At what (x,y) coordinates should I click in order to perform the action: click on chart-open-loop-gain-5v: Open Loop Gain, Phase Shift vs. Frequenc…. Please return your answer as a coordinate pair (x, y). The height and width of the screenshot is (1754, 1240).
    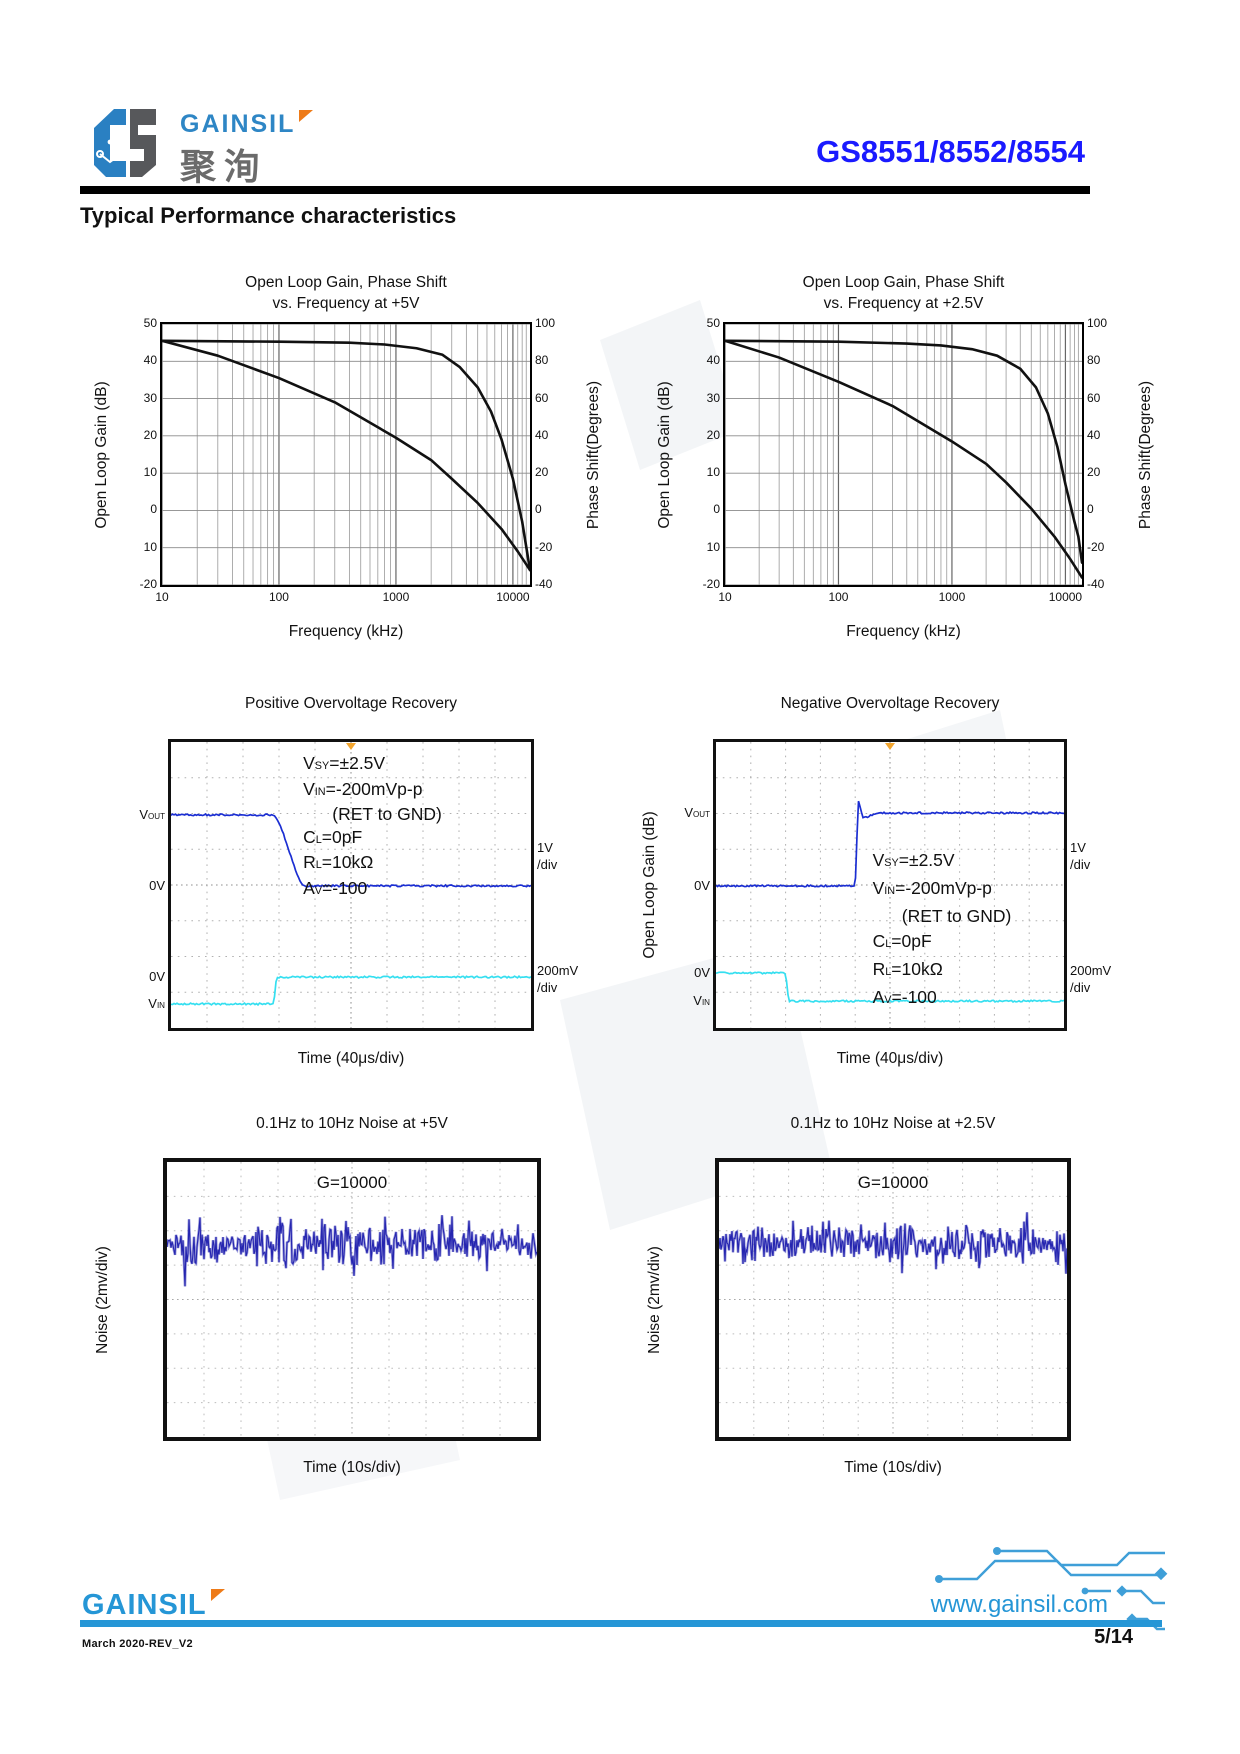
    Looking at the image, I should click on (347, 457).